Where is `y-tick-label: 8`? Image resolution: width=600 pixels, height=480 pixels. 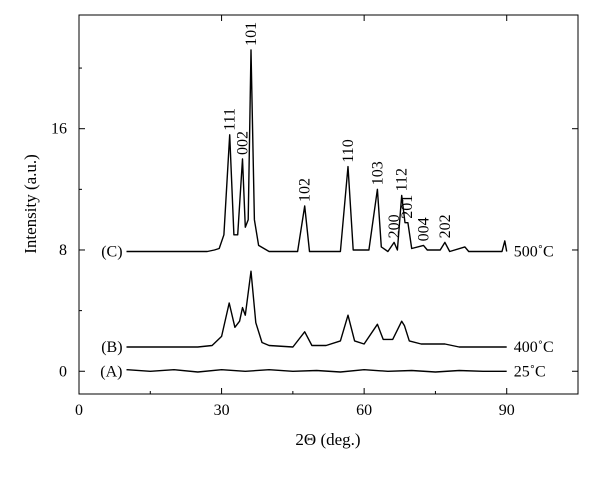 y-tick-label: 8 is located at coordinates (63, 250).